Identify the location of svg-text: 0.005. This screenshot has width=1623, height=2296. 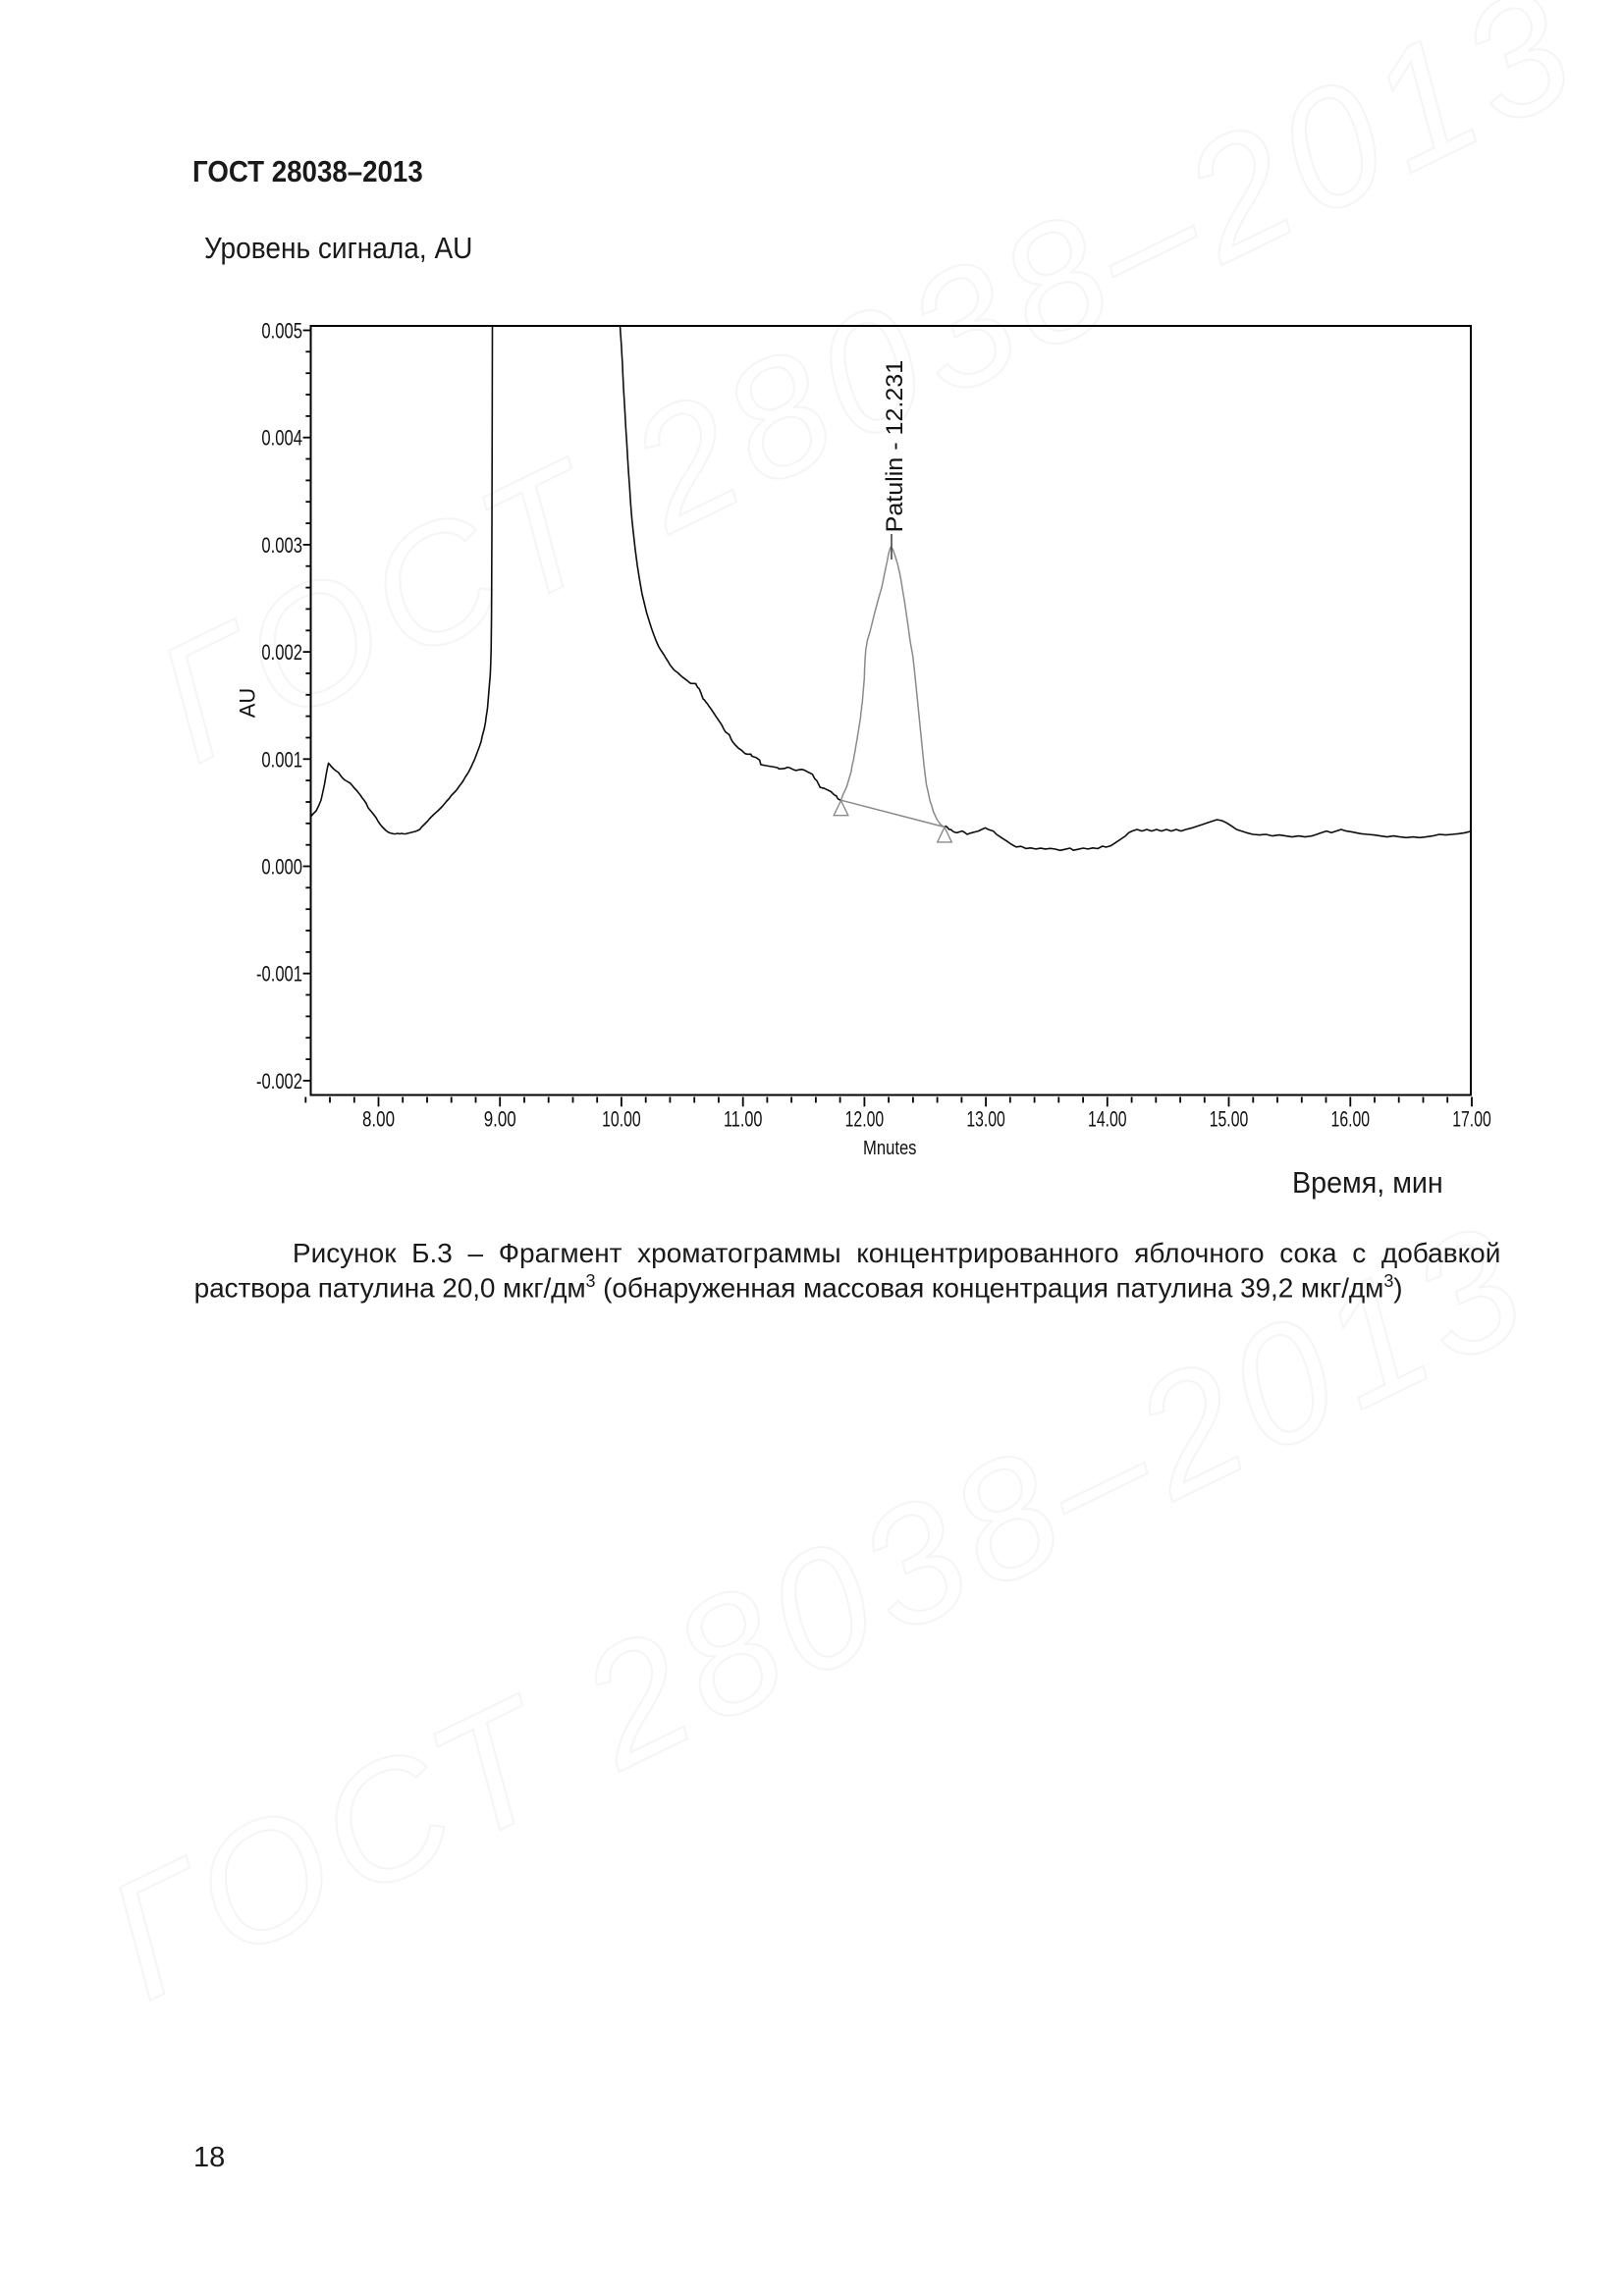
(281, 331).